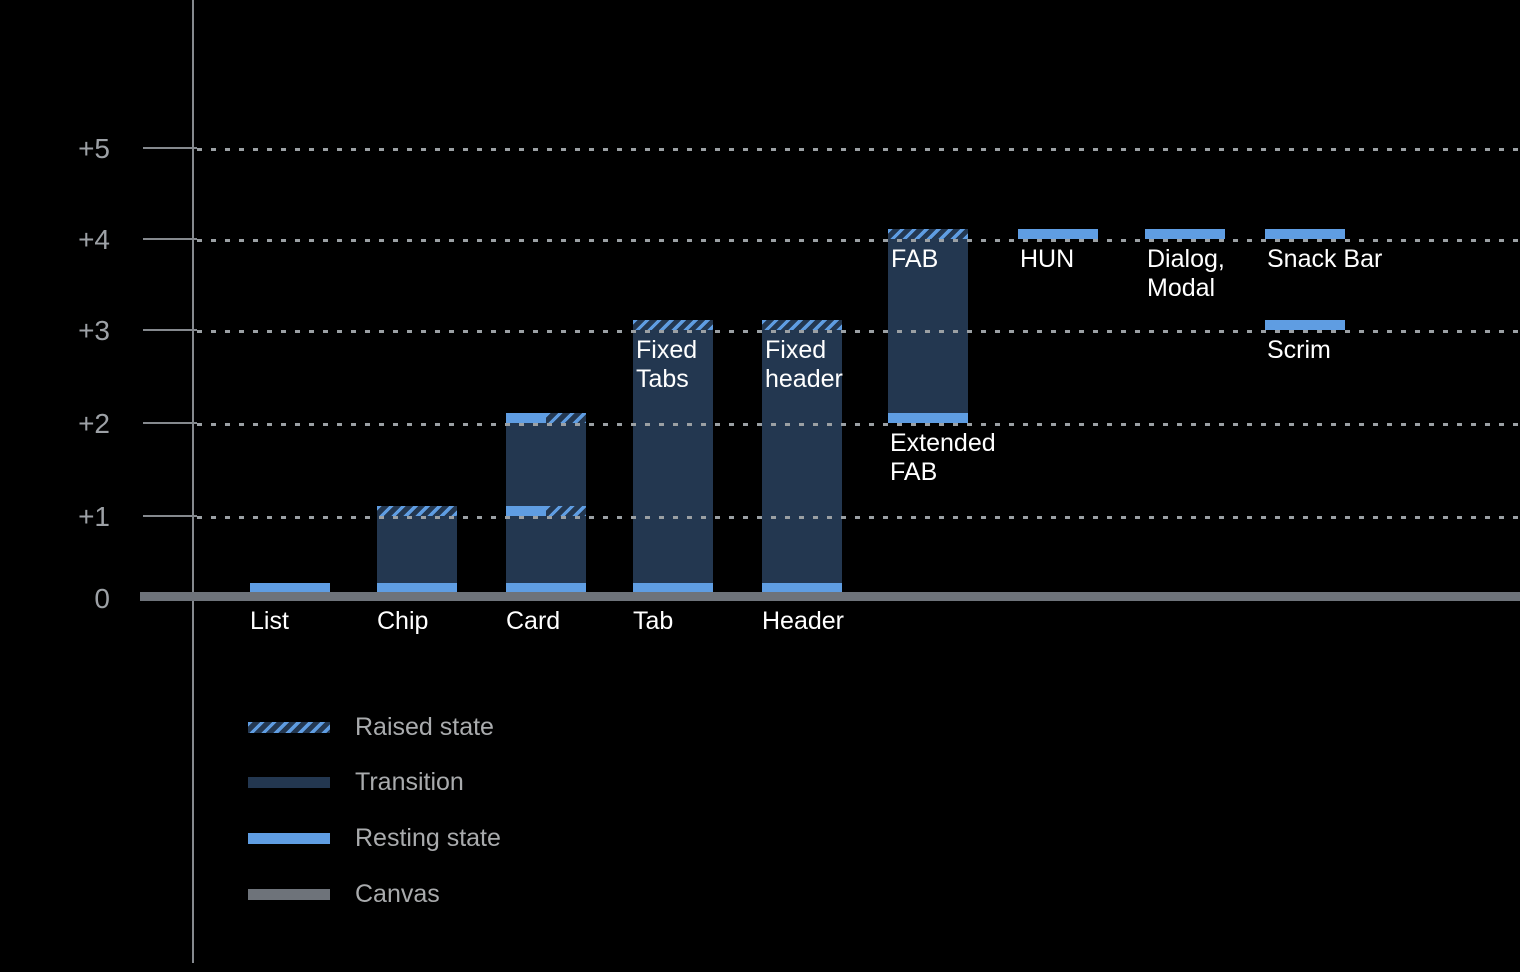 The height and width of the screenshot is (972, 1520). Describe the element at coordinates (915, 259) in the screenshot. I see `bar-label-extended-fab: FAB` at that location.